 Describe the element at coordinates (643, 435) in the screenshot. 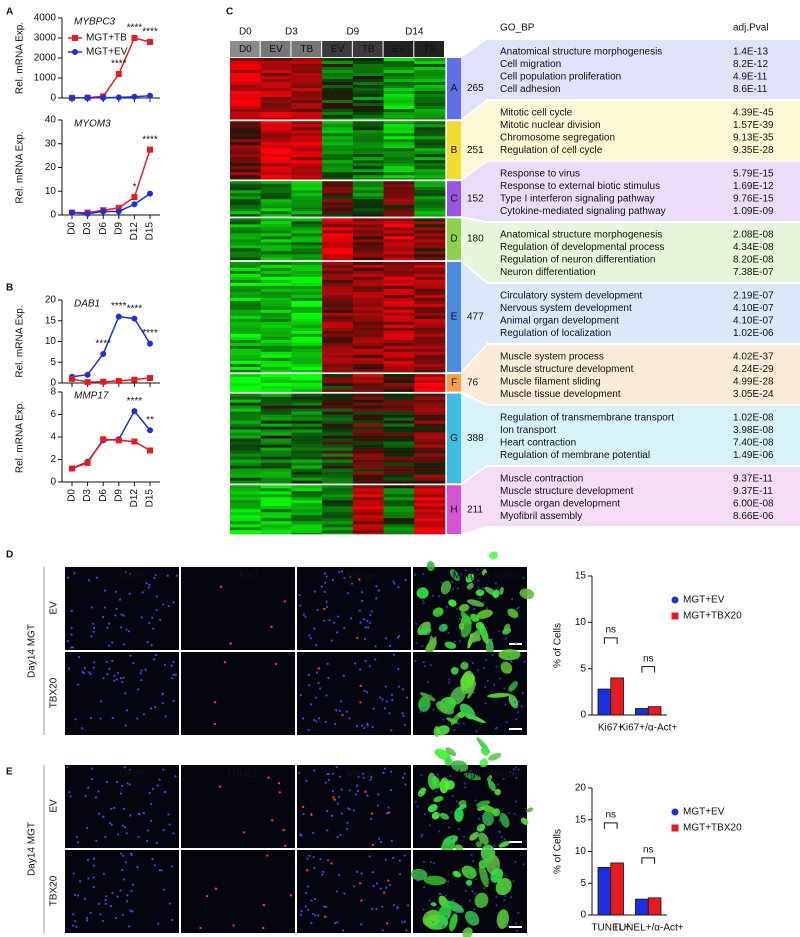

I see `go-box` at that location.